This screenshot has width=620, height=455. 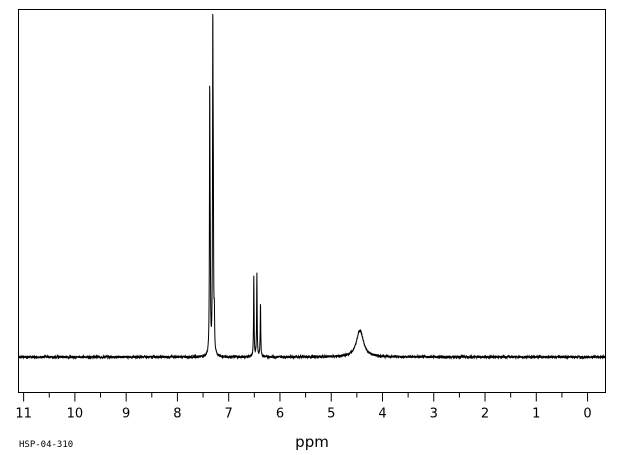 I want to click on x-tick-label: 4, so click(x=382, y=414).